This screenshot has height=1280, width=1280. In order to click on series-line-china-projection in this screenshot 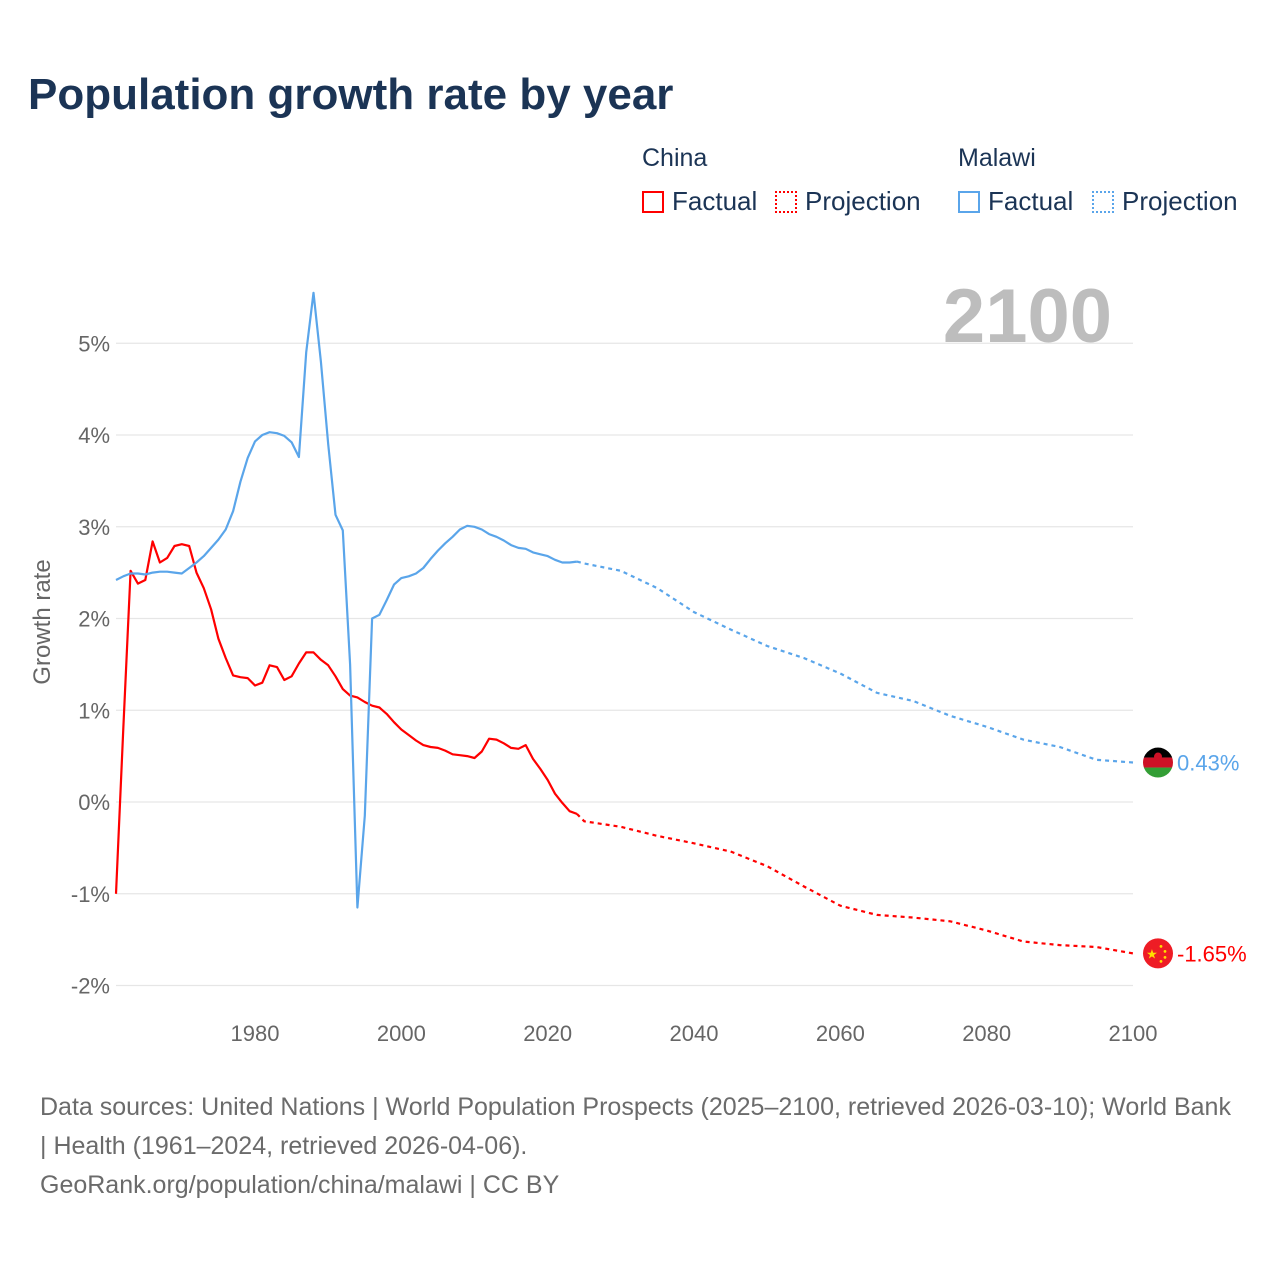, I will do `click(855, 884)`.